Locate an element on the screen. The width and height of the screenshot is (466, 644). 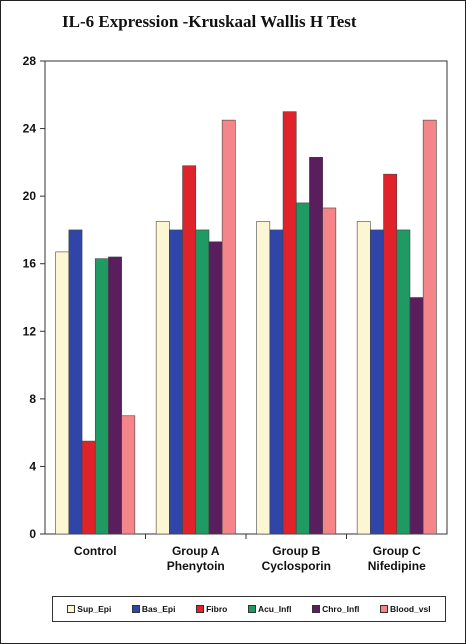
x-category-label: Group B is located at coordinates (296, 551).